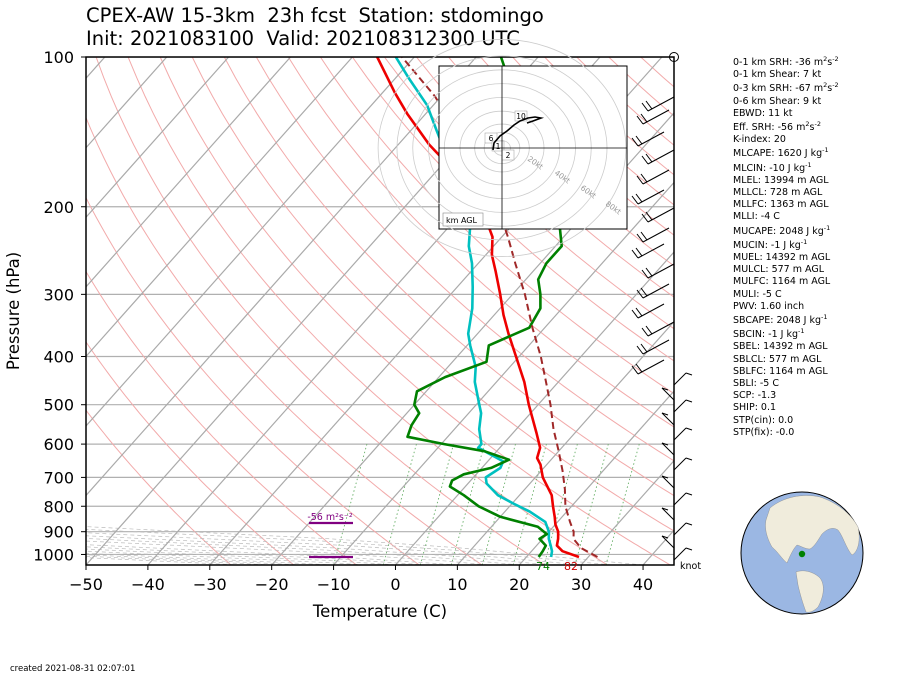  Describe the element at coordinates (777, 75) in the screenshot. I see `sounding-index-line: 0-1 km Shear: 7 kt` at that location.